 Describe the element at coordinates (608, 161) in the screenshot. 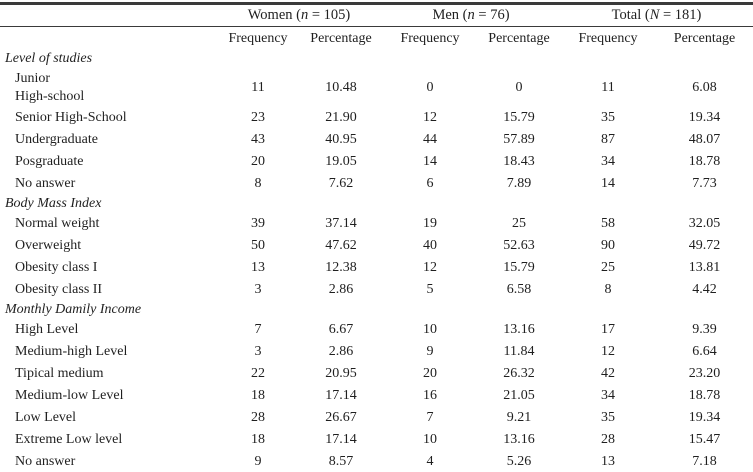

I see `cell-value: 34` at that location.